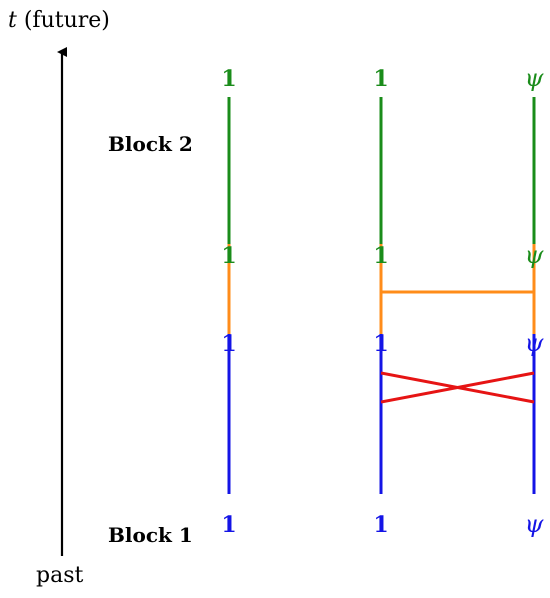  What do you see at coordinates (535, 343) in the screenshot?
I see `anyon-label-lower-3: ψ` at bounding box center [535, 343].